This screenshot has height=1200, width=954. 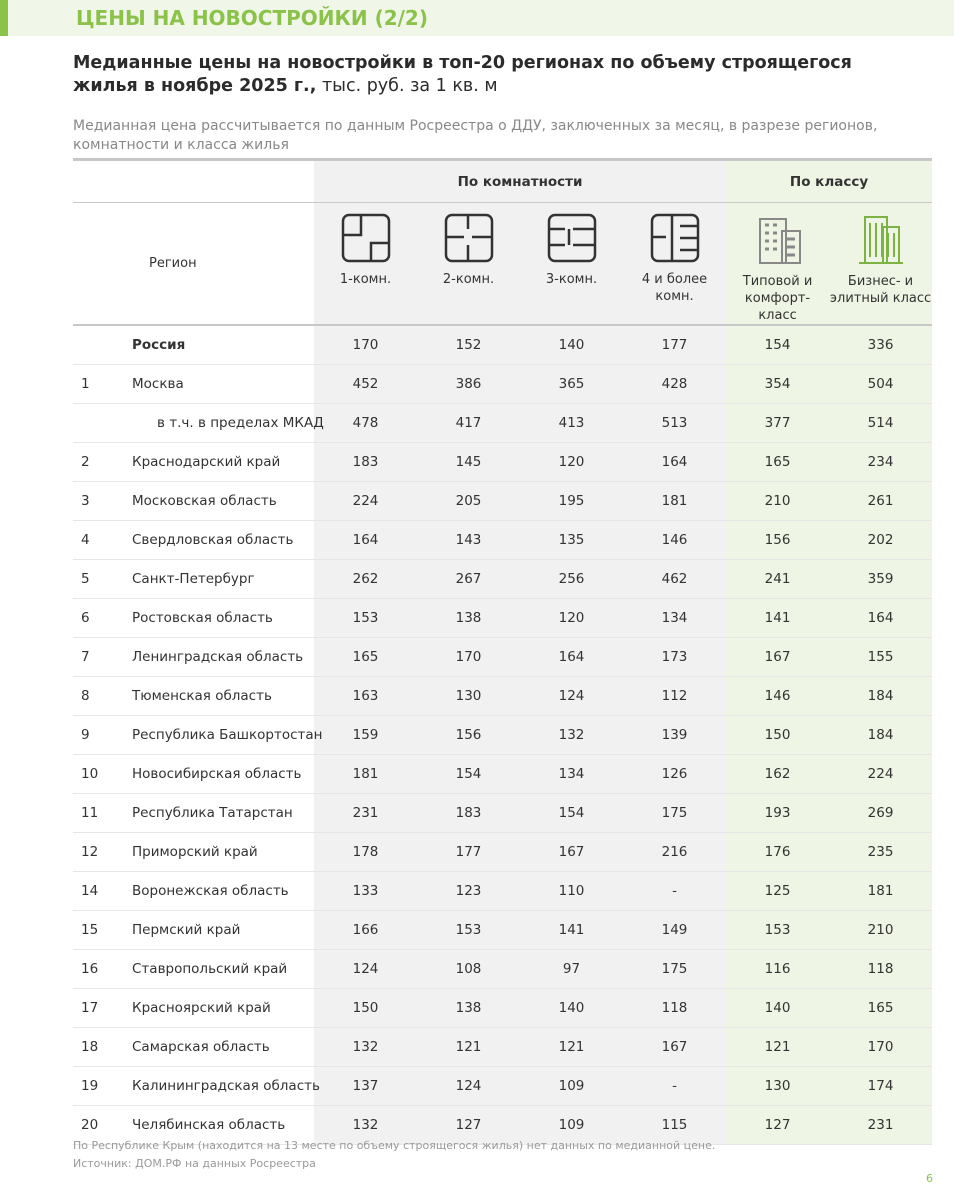 I want to click on price-cell: 118, so click(x=881, y=969).